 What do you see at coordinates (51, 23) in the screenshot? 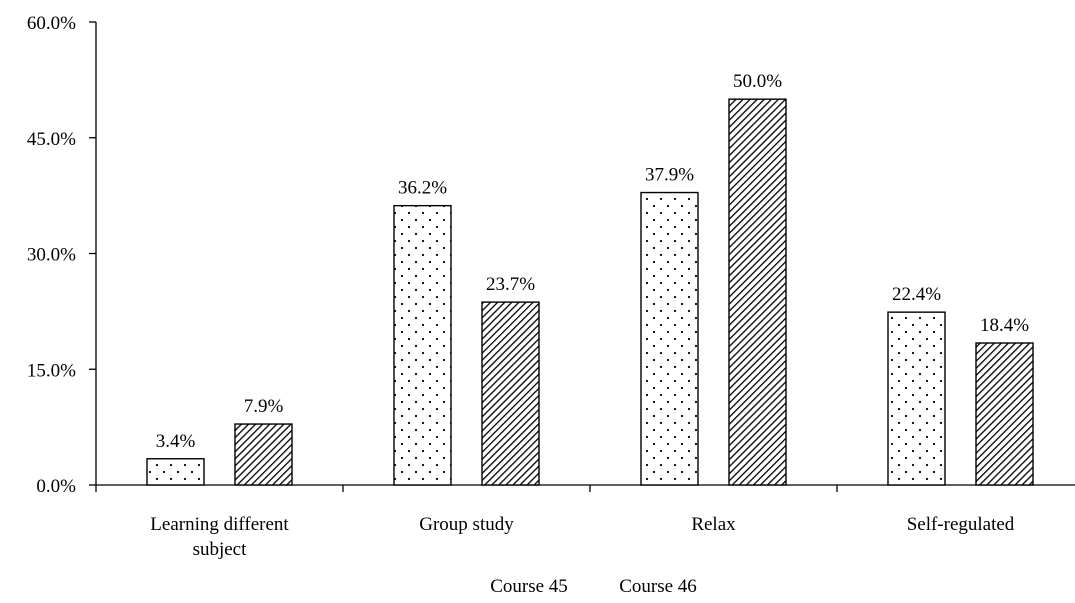
I see `y-tick-label: 60.0%` at bounding box center [51, 23].